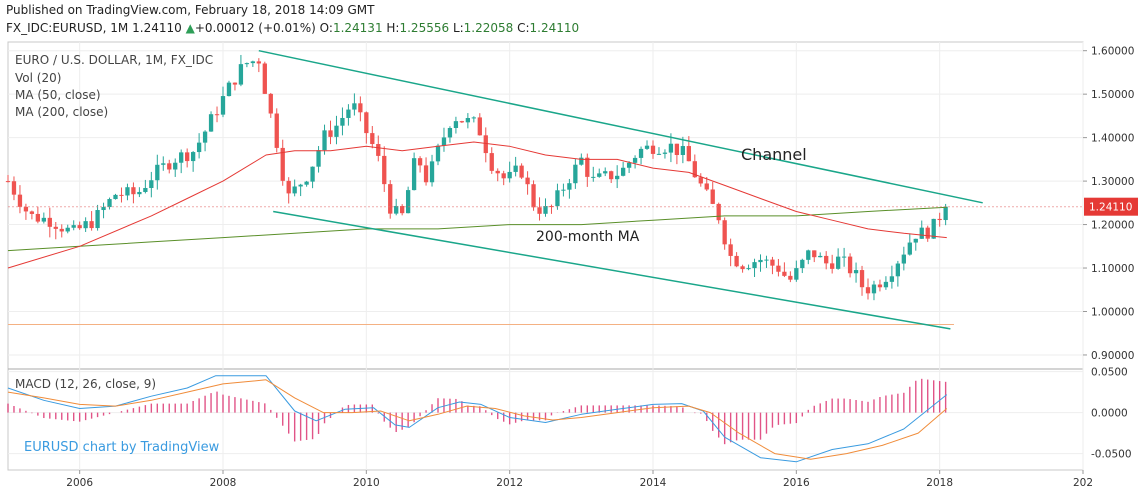  I want to click on last-price: 1.24110, so click(157, 28).